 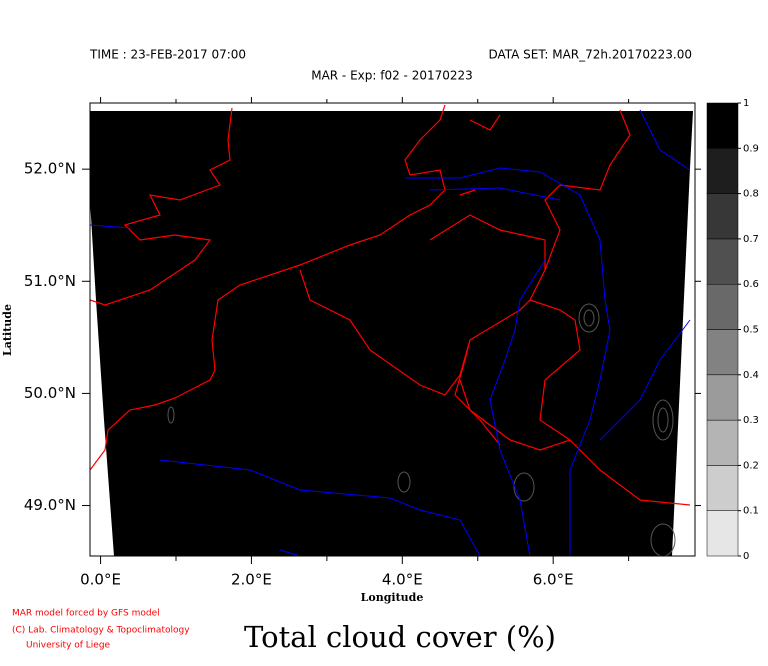 What do you see at coordinates (400, 637) in the screenshot?
I see `figure-title: Total cloud cover (%)` at bounding box center [400, 637].